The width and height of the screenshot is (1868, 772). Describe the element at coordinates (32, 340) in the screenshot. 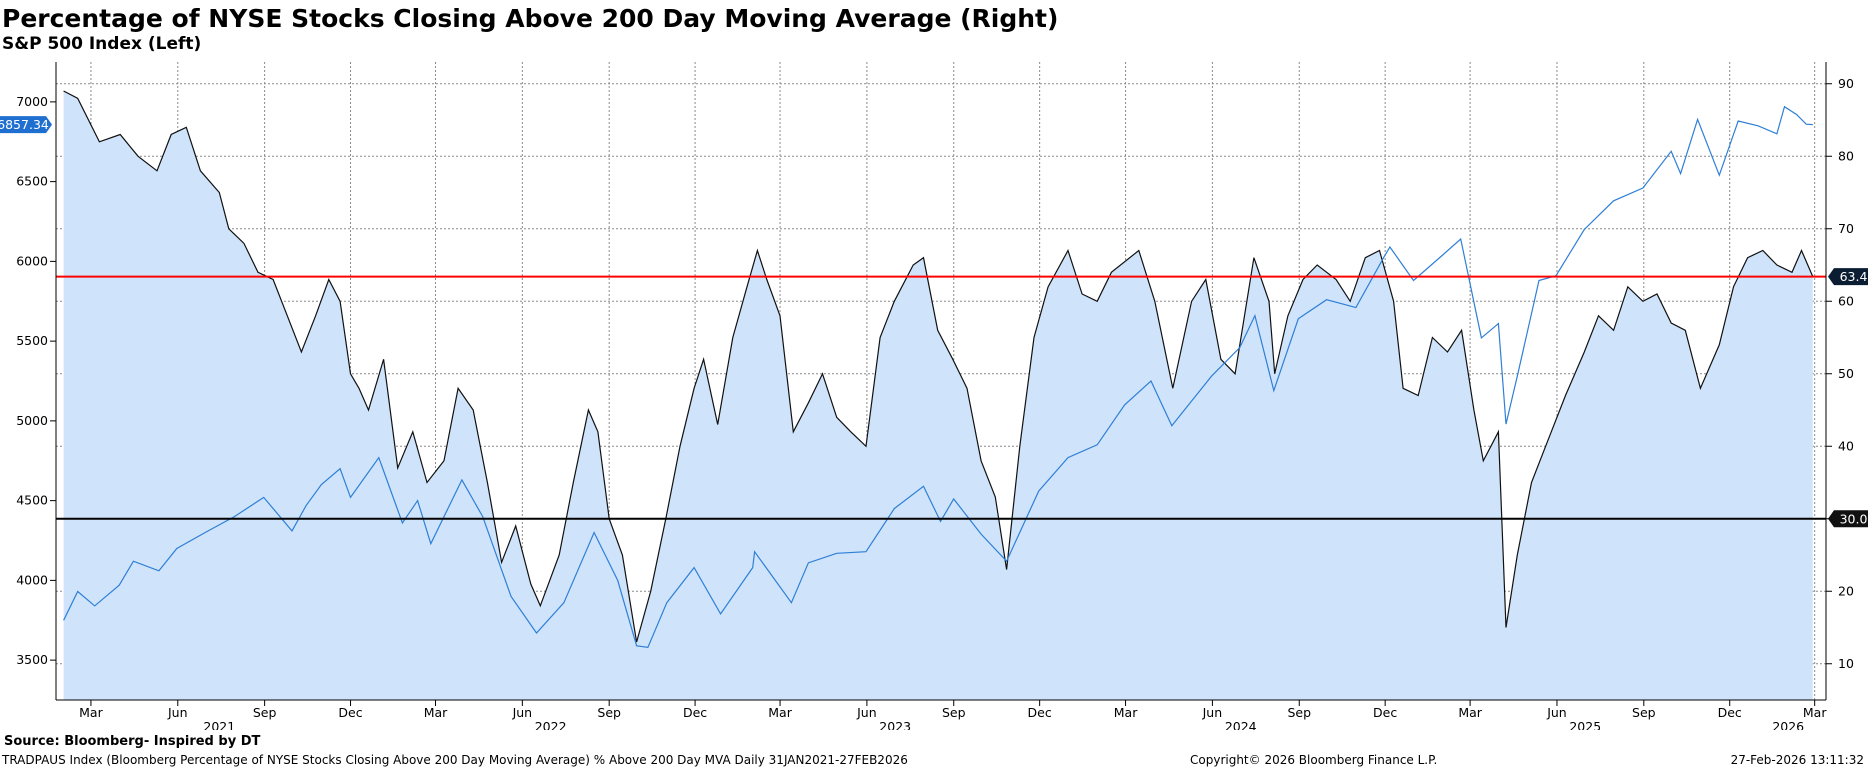

I see `y-left-tick-label: 5500` at that location.